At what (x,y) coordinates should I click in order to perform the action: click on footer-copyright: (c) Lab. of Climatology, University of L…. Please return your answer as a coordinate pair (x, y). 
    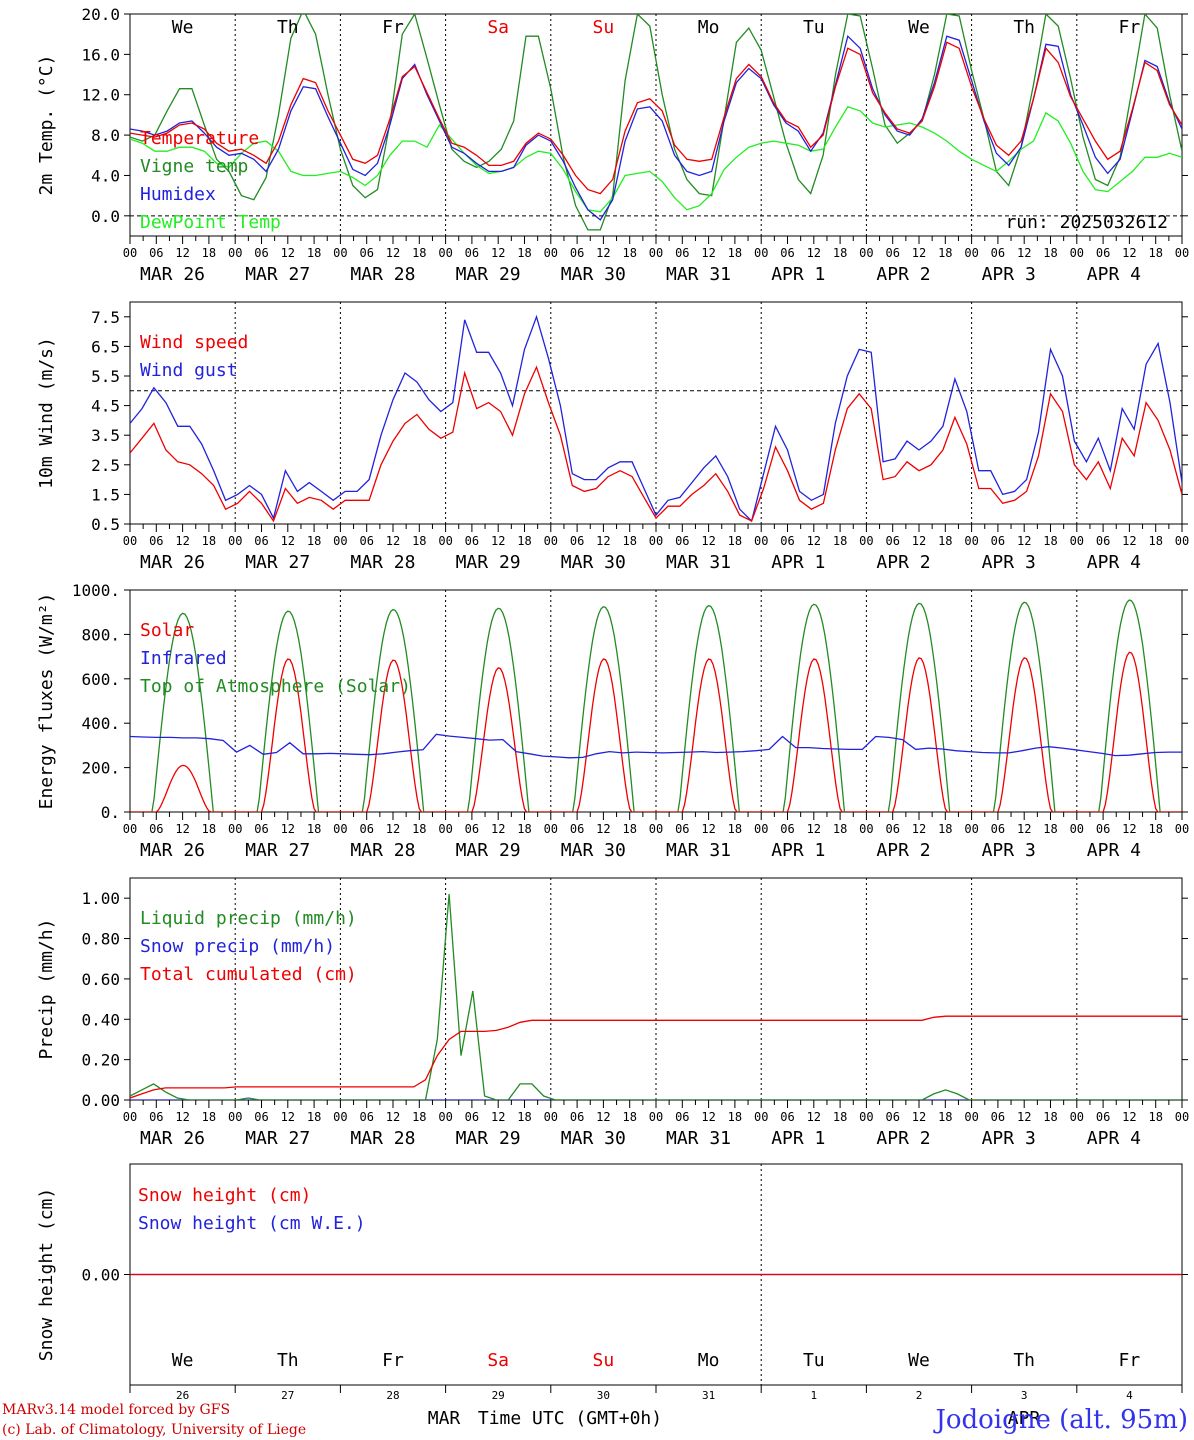
    Looking at the image, I should click on (154, 1430).